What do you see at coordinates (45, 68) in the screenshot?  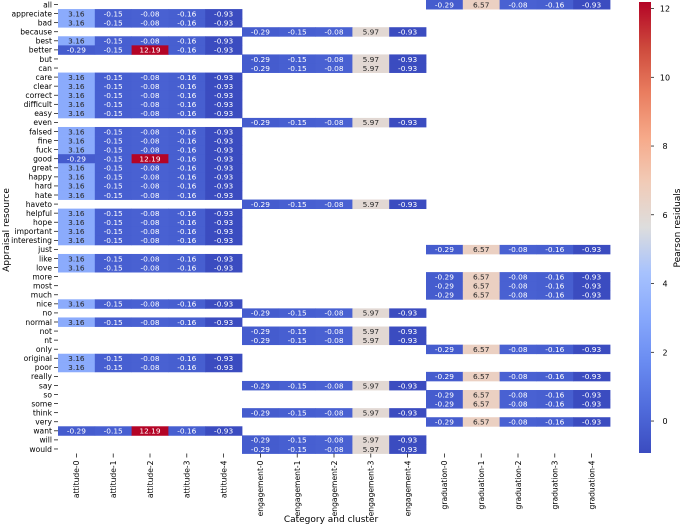 I see `y-tick-label: can` at bounding box center [45, 68].